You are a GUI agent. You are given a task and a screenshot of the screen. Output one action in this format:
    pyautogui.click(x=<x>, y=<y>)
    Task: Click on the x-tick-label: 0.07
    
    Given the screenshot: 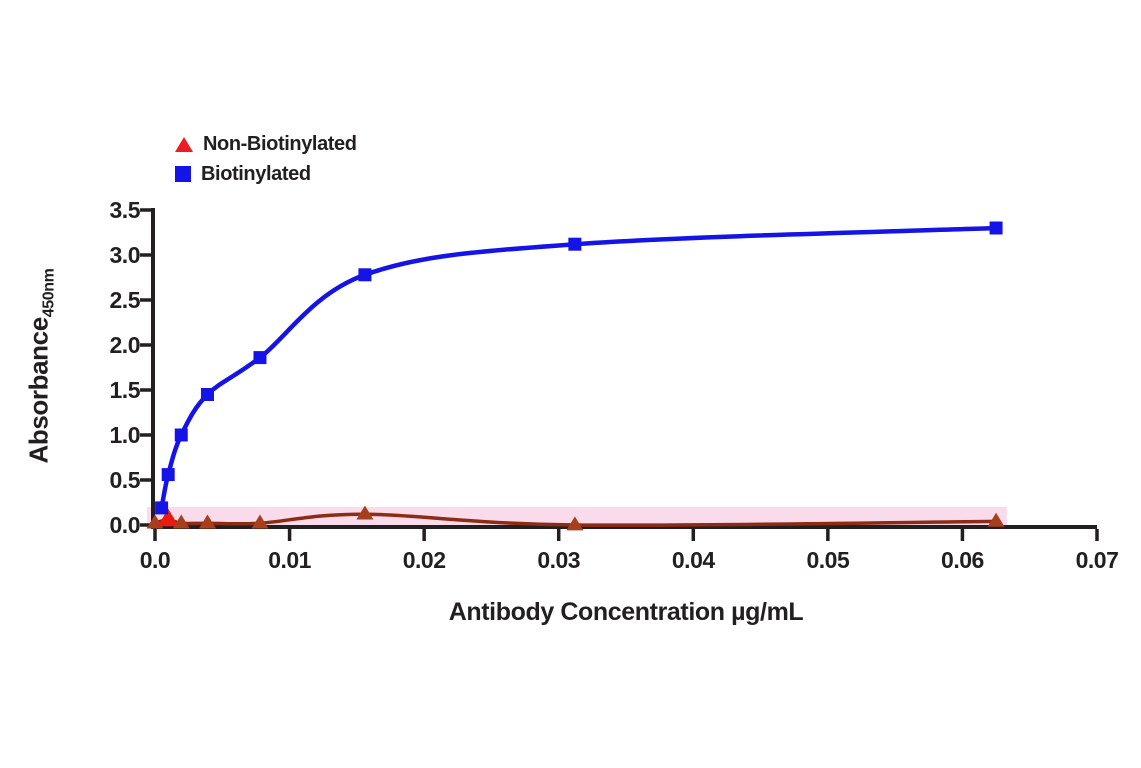 What is the action you would take?
    pyautogui.click(x=1097, y=560)
    